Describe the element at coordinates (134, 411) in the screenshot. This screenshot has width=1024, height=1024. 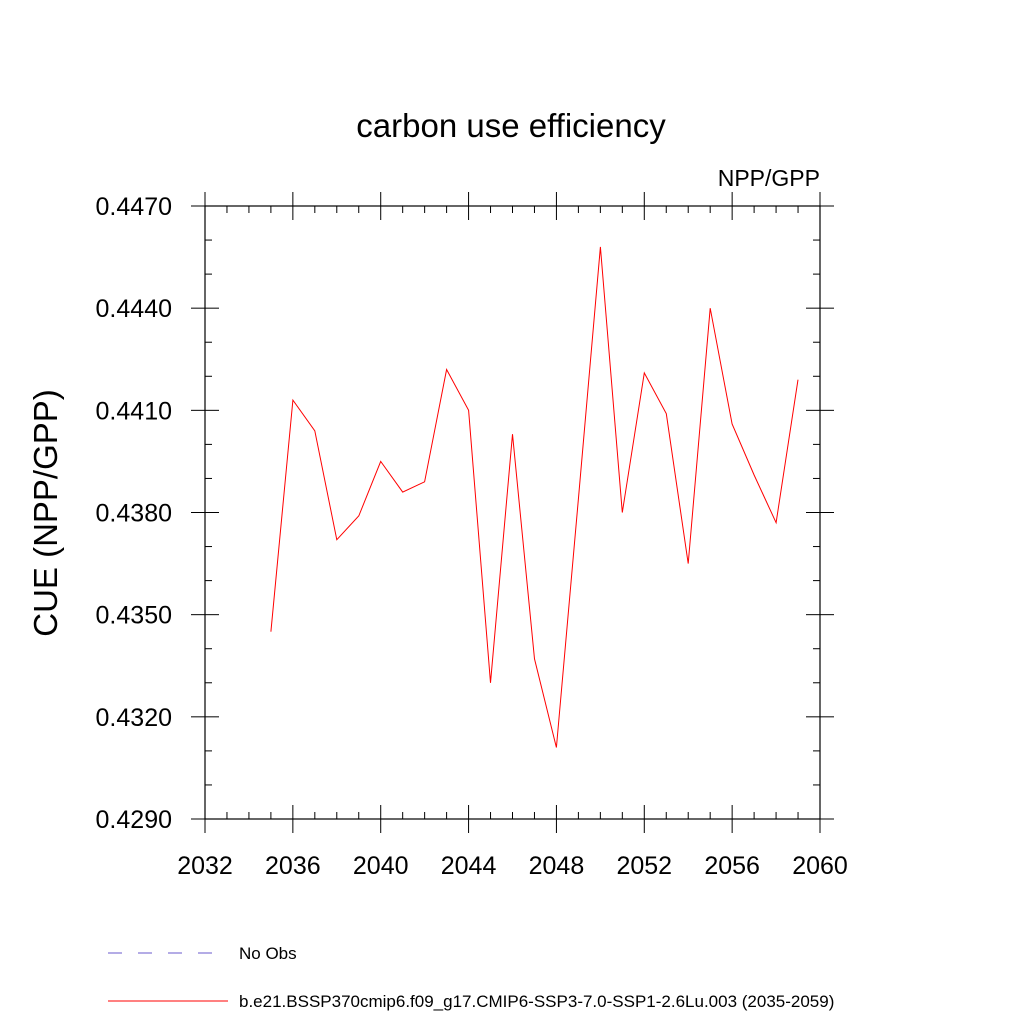
I see `y-tick-label: 0.4410` at that location.